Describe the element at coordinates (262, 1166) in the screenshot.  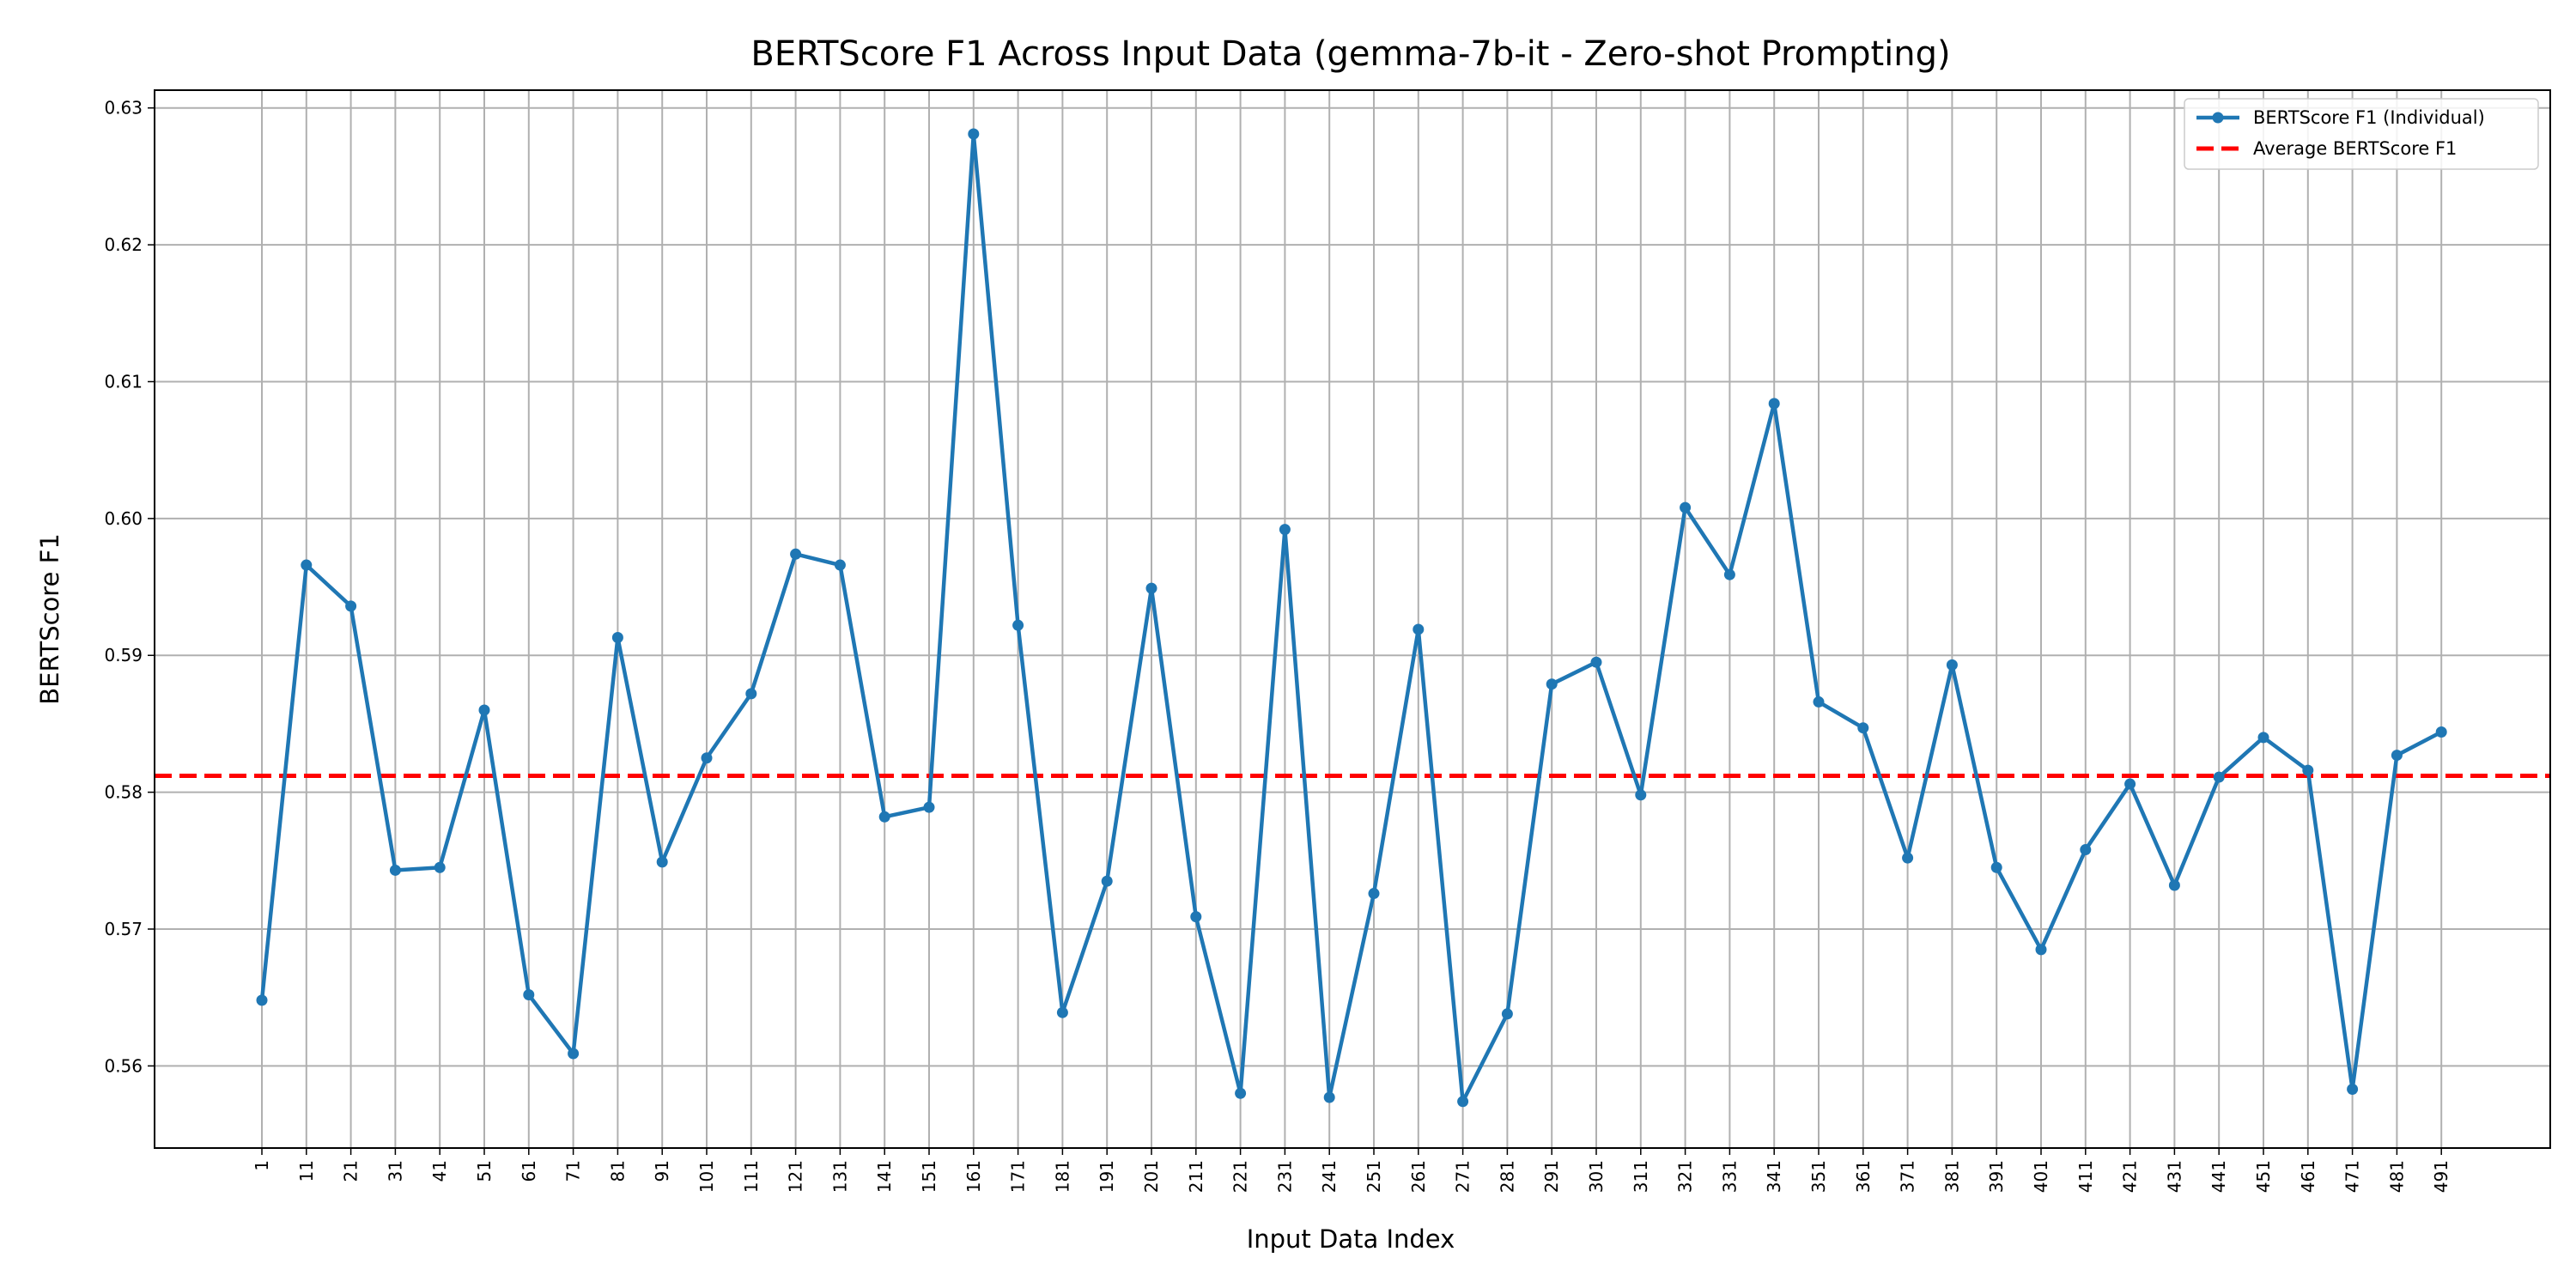
I see `x-tick-label: 1` at that location.